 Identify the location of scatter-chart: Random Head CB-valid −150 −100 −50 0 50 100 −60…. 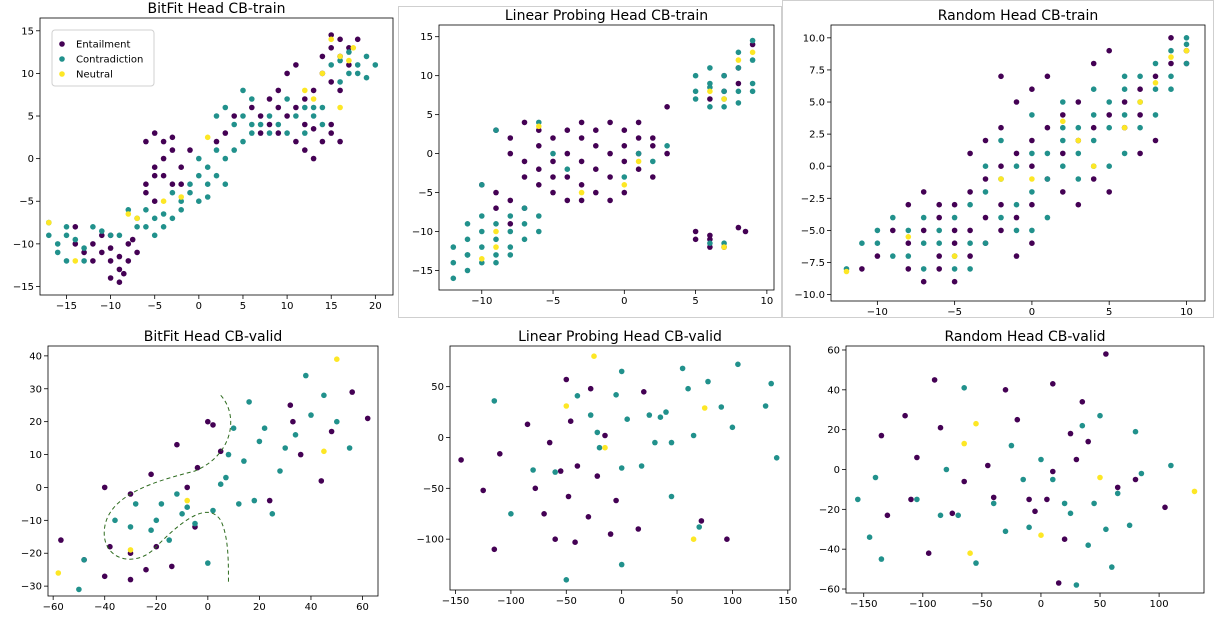
(1012, 469).